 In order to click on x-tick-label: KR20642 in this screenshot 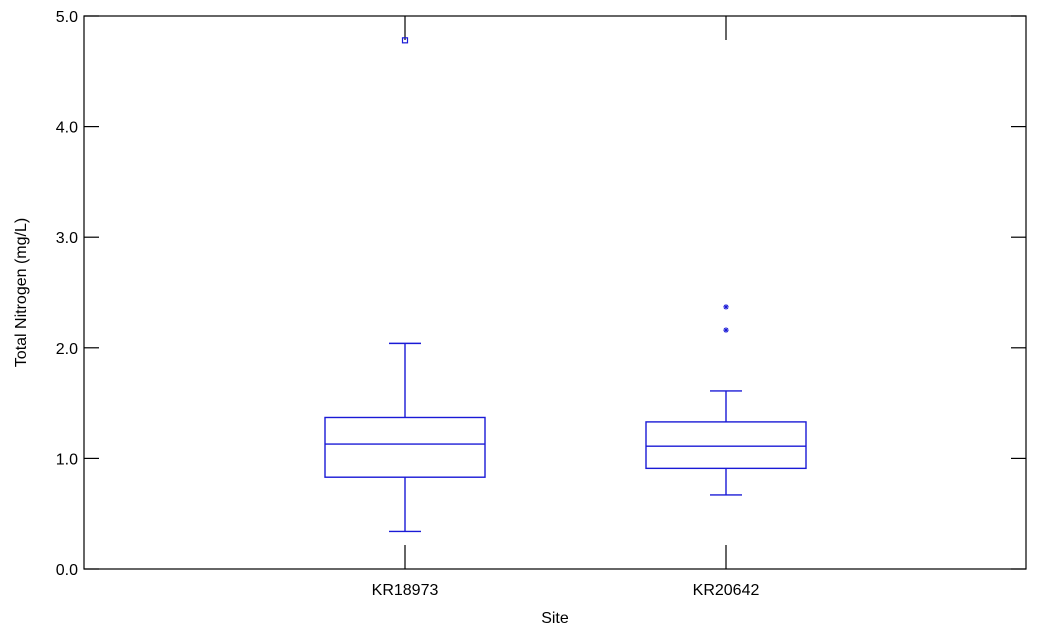, I will do `click(726, 590)`.